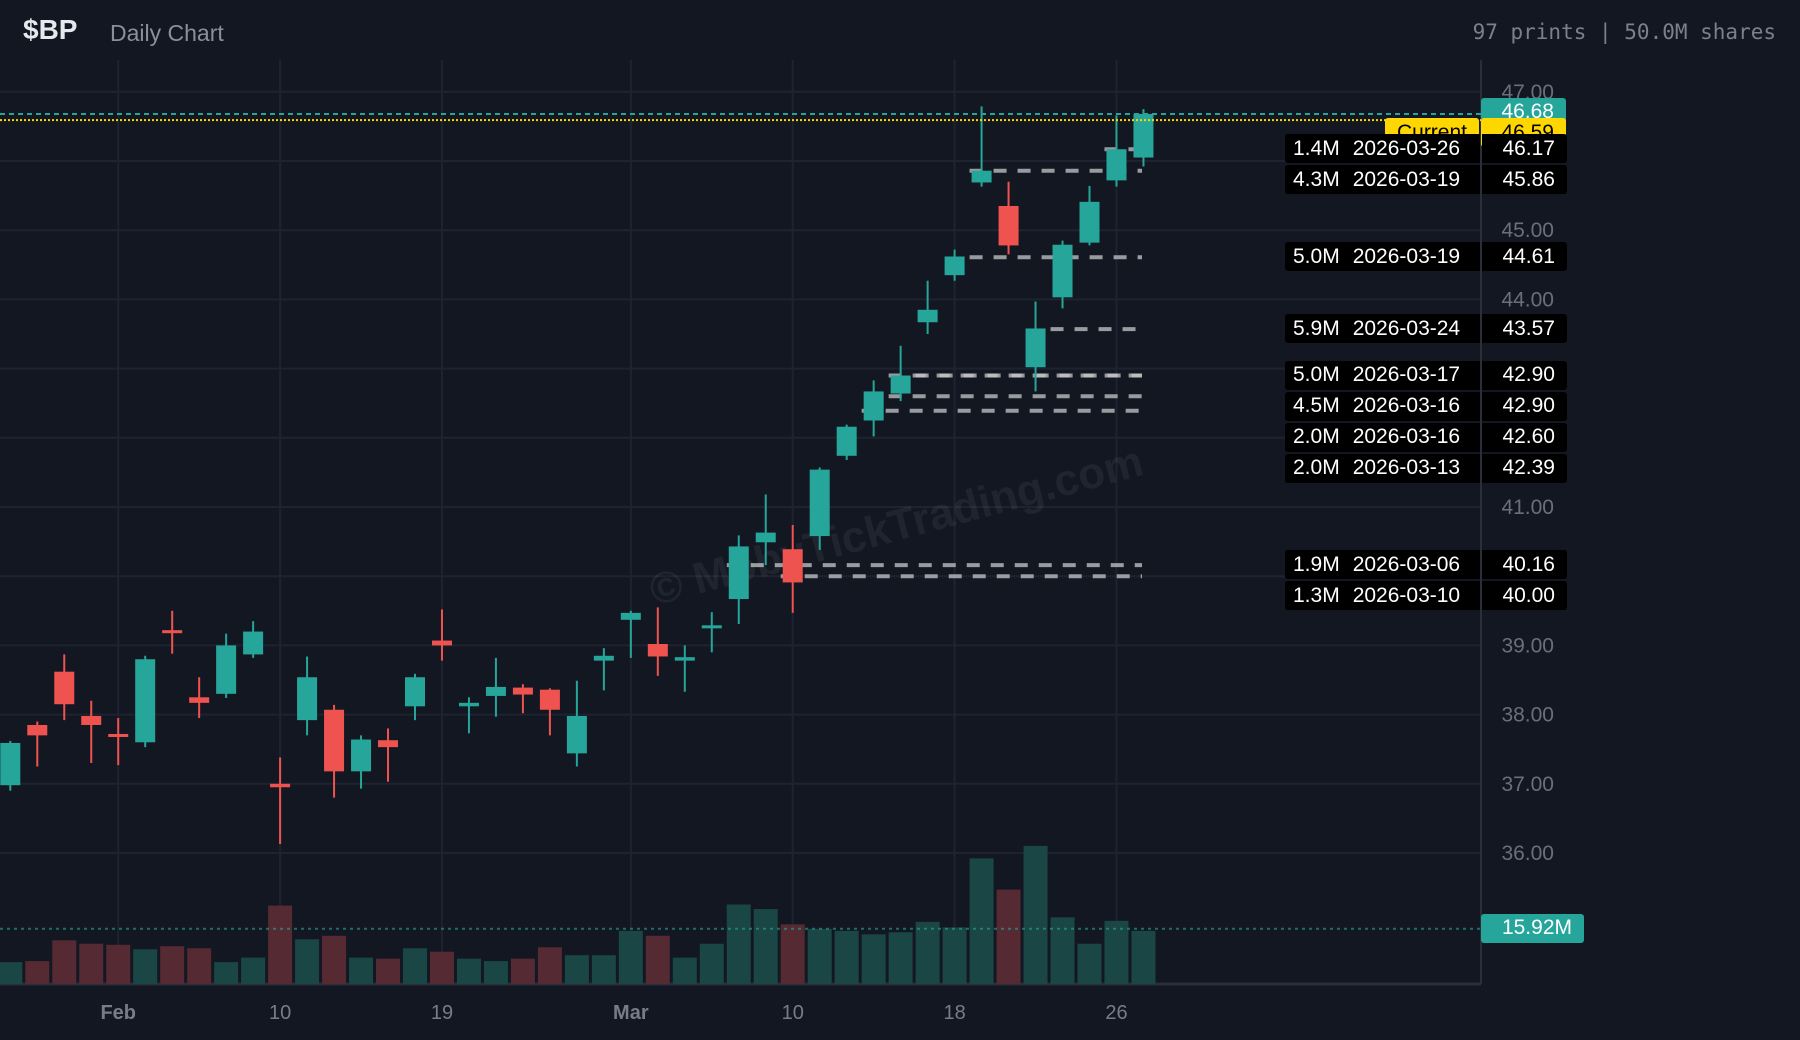  I want to click on y-tick-label: 37.00, so click(1527, 784).